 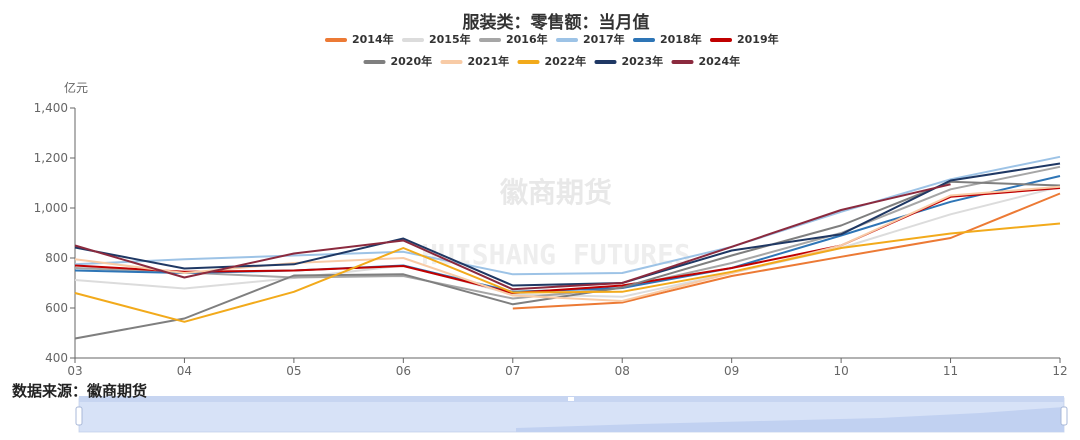 I want to click on y-axis-label: 亿元, so click(x=76, y=87).